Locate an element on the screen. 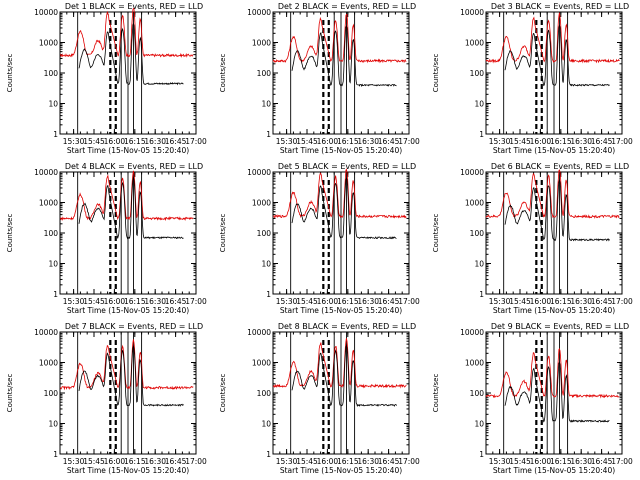  chart-title: Det 4 BLACK = Events, RED = LLD is located at coordinates (134, 166).